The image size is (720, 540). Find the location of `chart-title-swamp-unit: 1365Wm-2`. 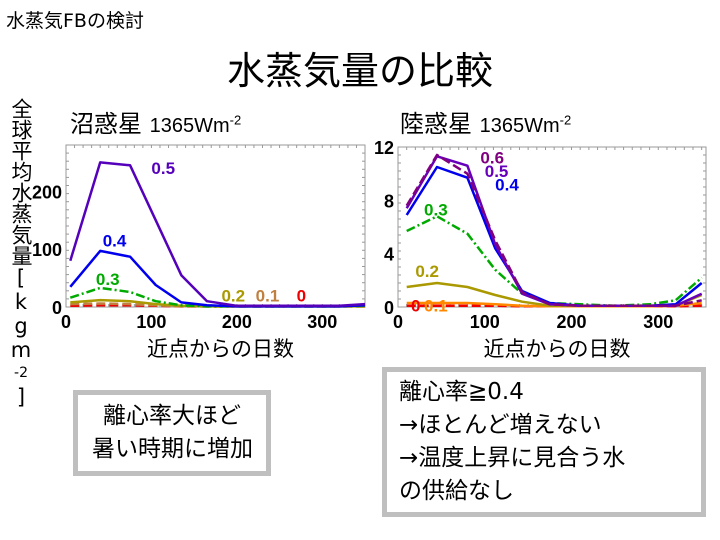

chart-title-swamp-unit: 1365Wm-2 is located at coordinates (195, 124).